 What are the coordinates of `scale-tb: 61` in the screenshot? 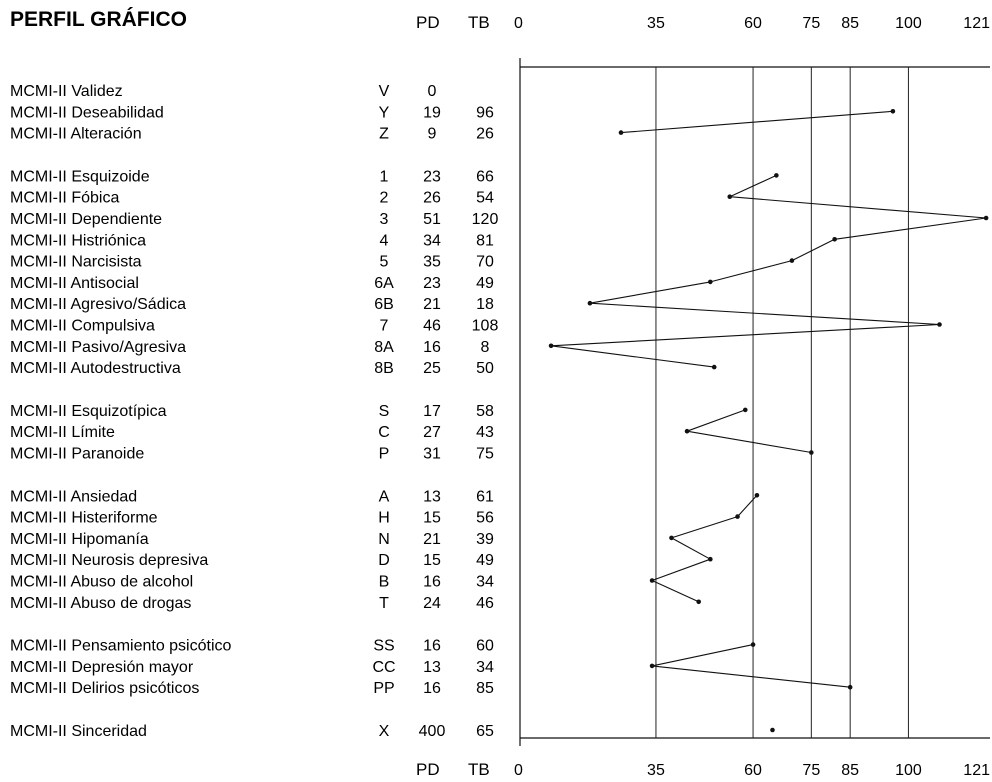 It's located at (485, 496).